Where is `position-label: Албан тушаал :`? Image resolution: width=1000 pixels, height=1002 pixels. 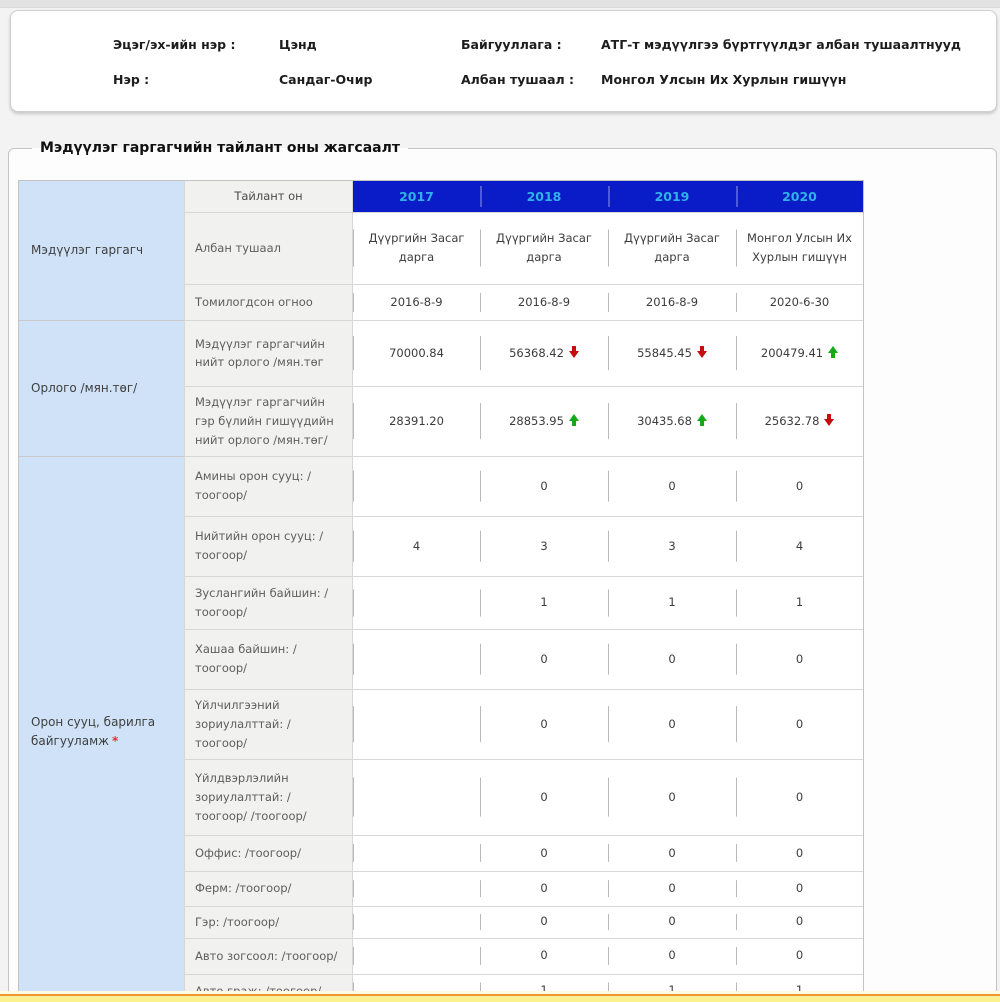 position-label: Албан тушаал : is located at coordinates (518, 79).